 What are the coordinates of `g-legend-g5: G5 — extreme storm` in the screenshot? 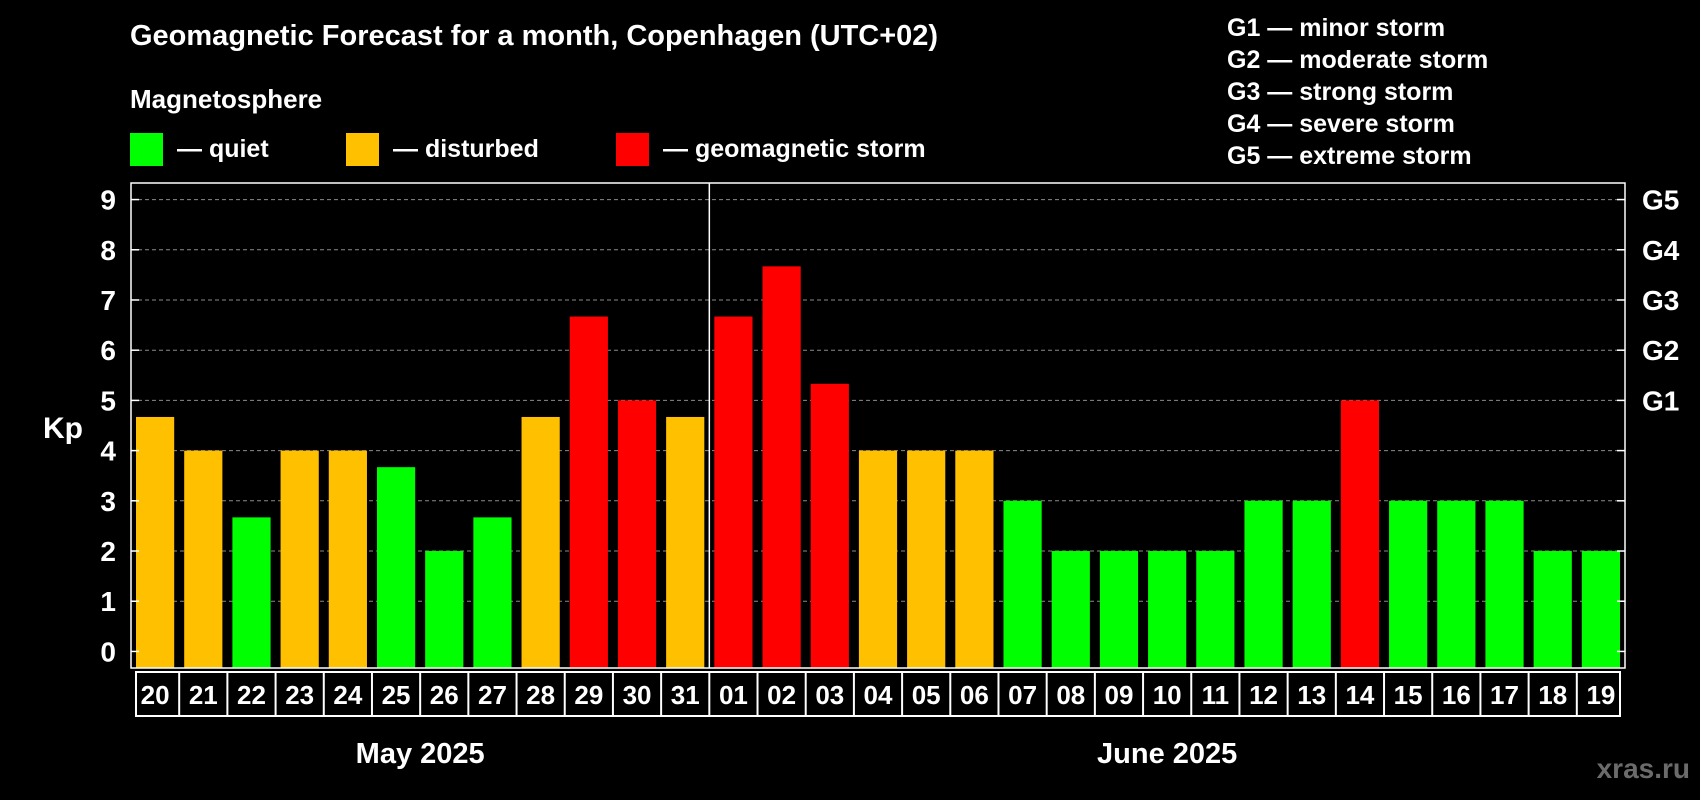 It's located at (1349, 156).